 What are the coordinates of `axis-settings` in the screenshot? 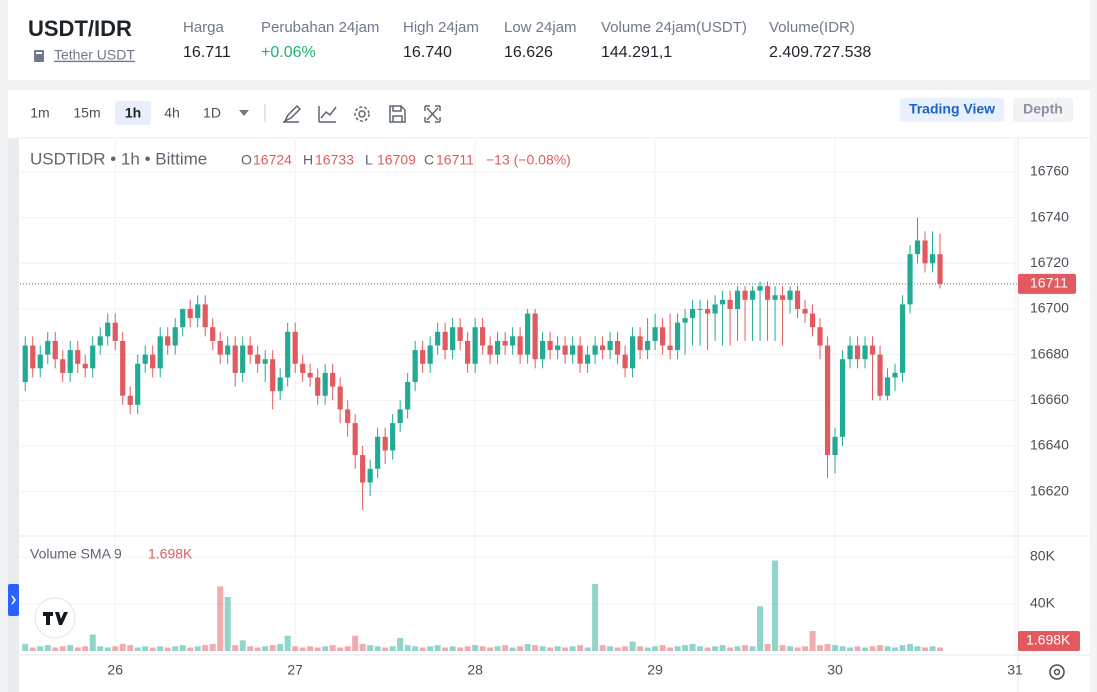 It's located at (1057, 672).